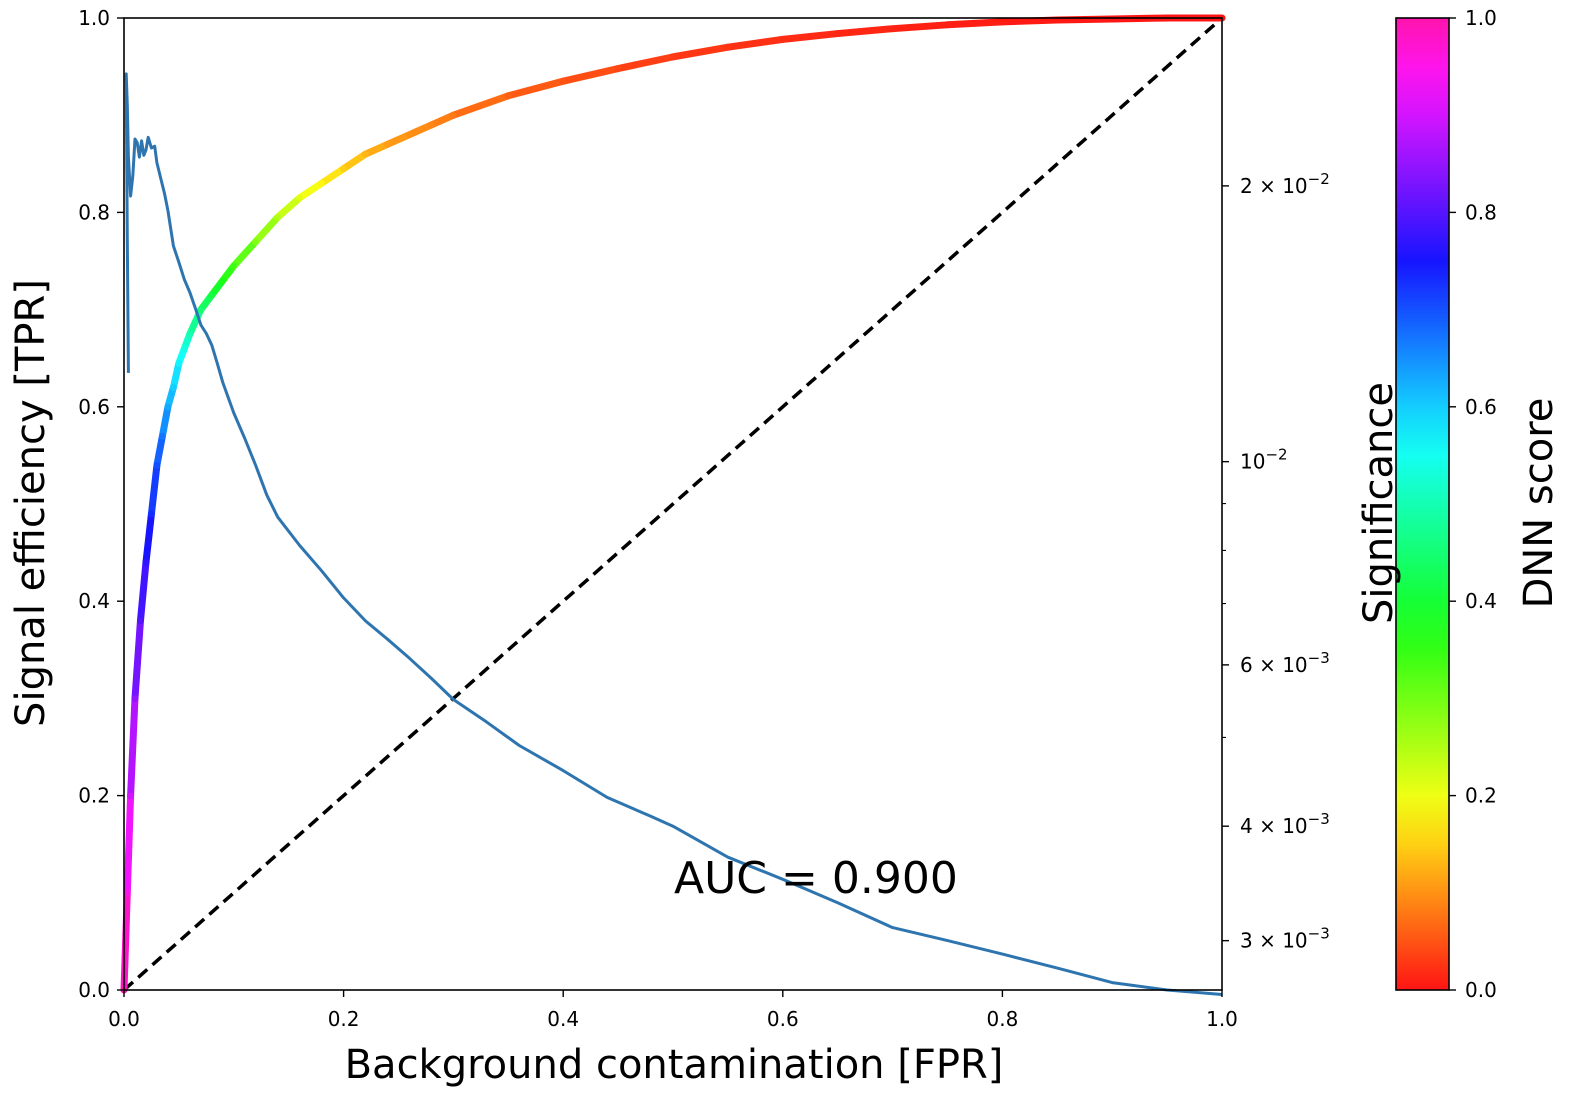 The image size is (1578, 1096). I want to click on x-tick-label: 0.6, so click(783, 1019).